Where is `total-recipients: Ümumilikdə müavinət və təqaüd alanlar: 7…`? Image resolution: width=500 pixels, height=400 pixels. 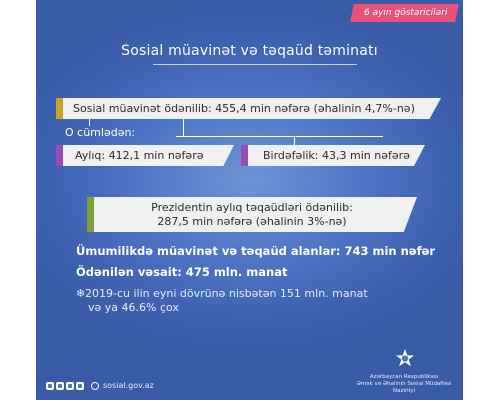
total-recipients: Ümumilikdə müavinət və təqaüd alanlar: 7… is located at coordinates (256, 251).